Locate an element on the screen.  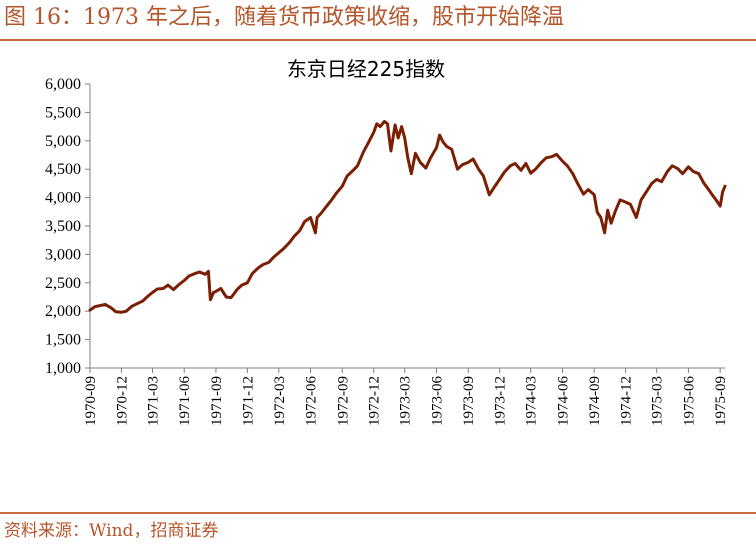
y-tick-label: 2,500 is located at coordinates (63, 283).